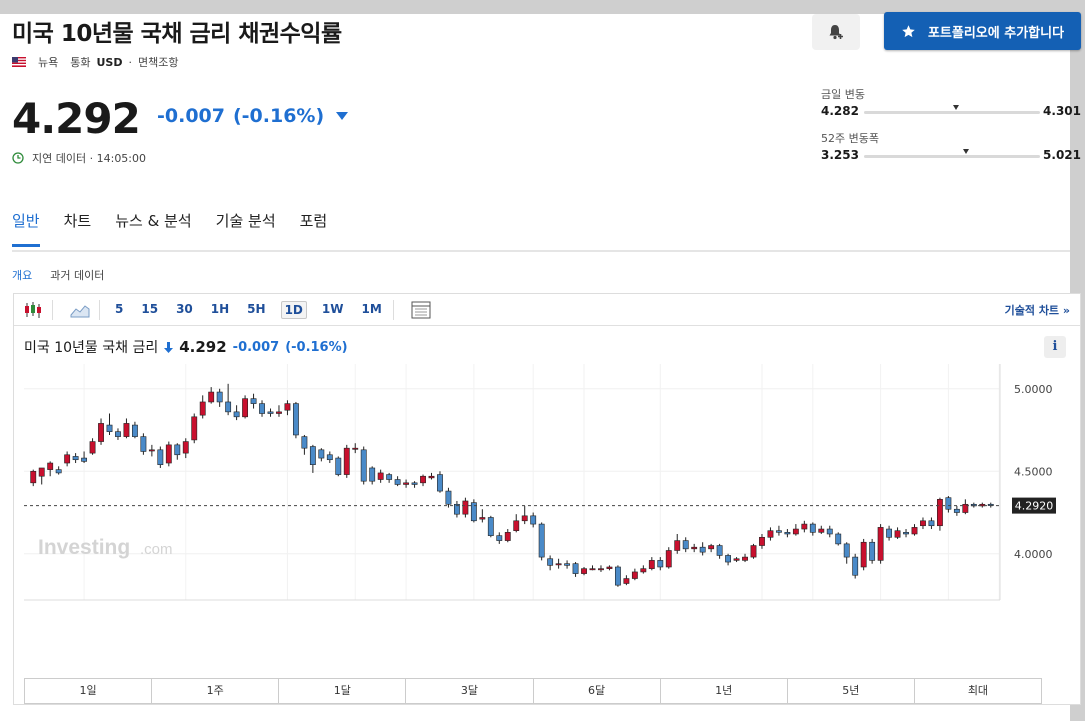  What do you see at coordinates (1055, 347) in the screenshot?
I see `info-icon: i` at bounding box center [1055, 347].